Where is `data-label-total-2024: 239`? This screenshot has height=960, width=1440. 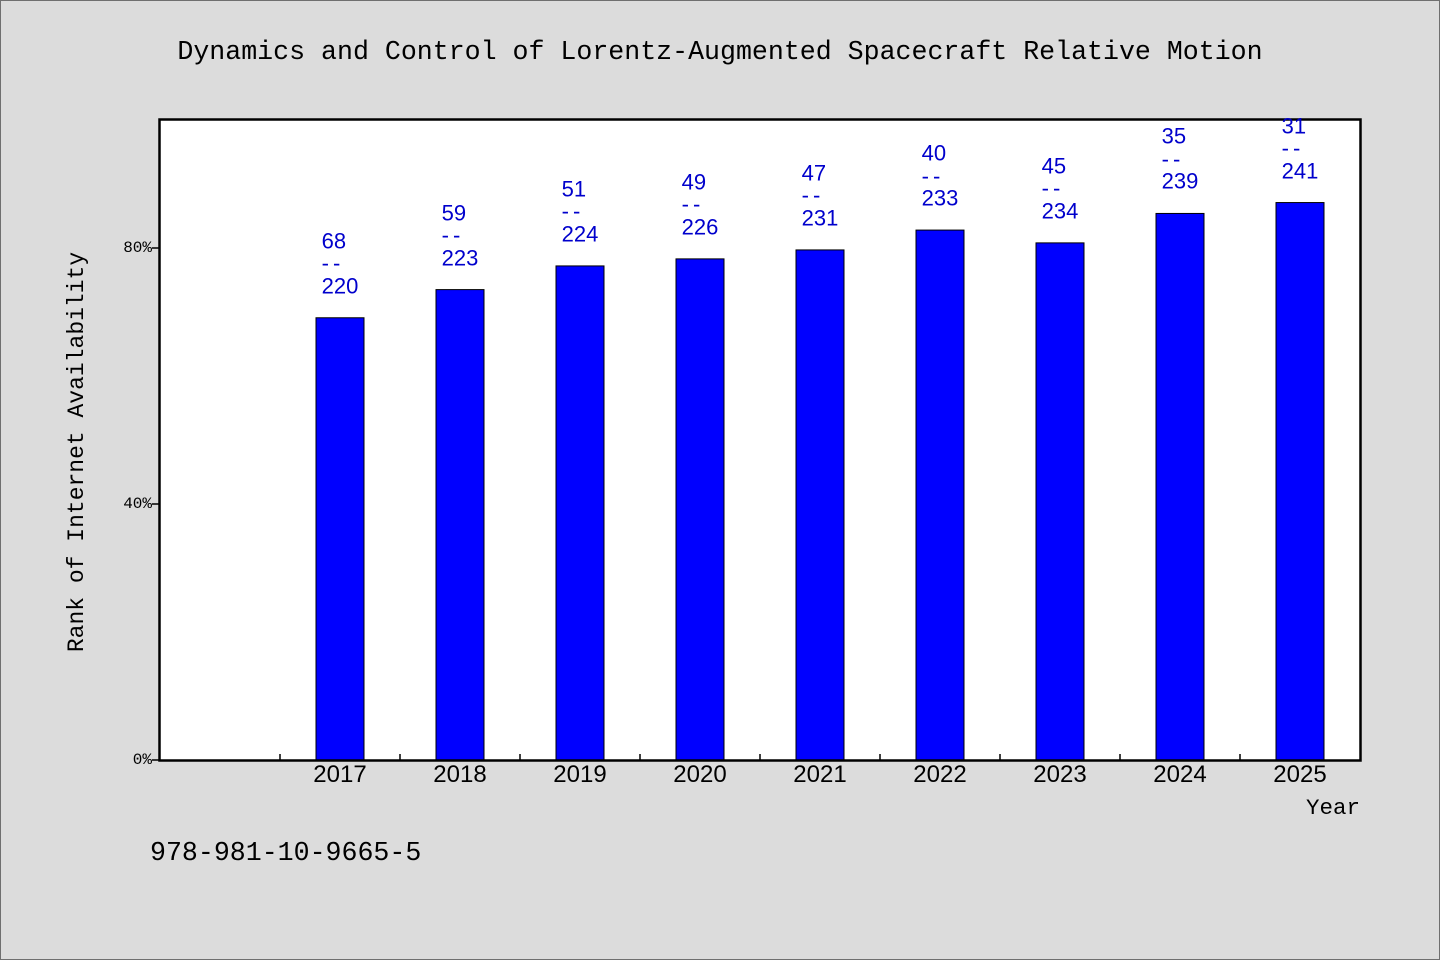
data-label-total-2024: 239 is located at coordinates (1180, 181).